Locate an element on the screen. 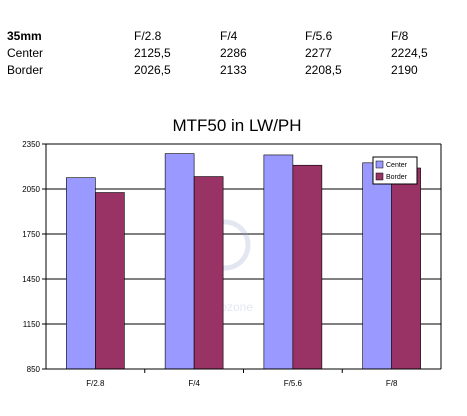  y-tick-label: 2050 is located at coordinates (31, 189).